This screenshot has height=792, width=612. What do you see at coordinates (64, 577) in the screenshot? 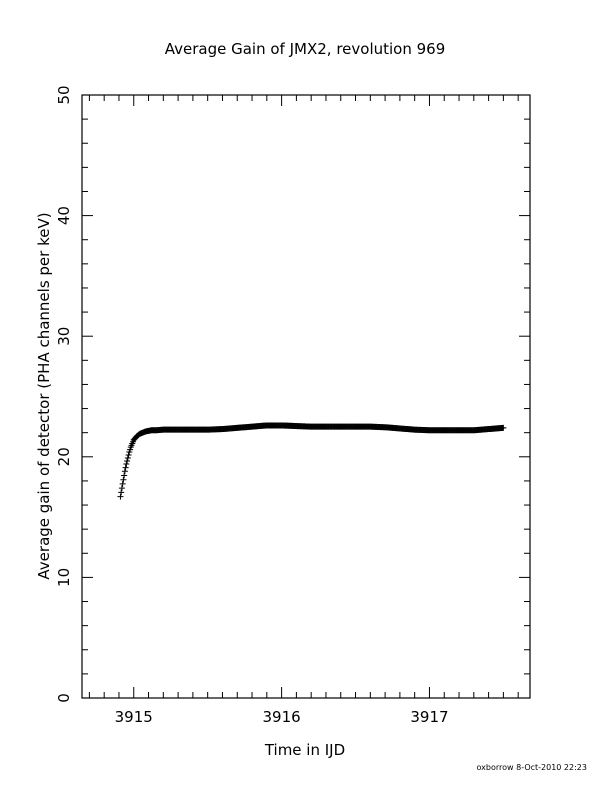
I see `y-tick-label: 10` at bounding box center [64, 577].